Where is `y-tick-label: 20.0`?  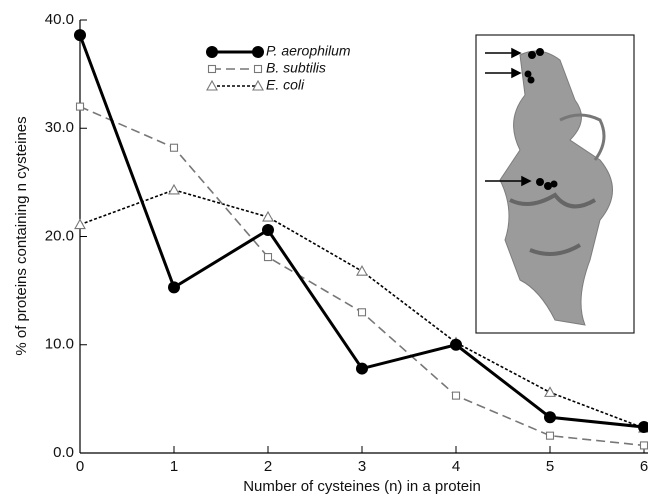
y-tick-label: 20.0 is located at coordinates (59, 235).